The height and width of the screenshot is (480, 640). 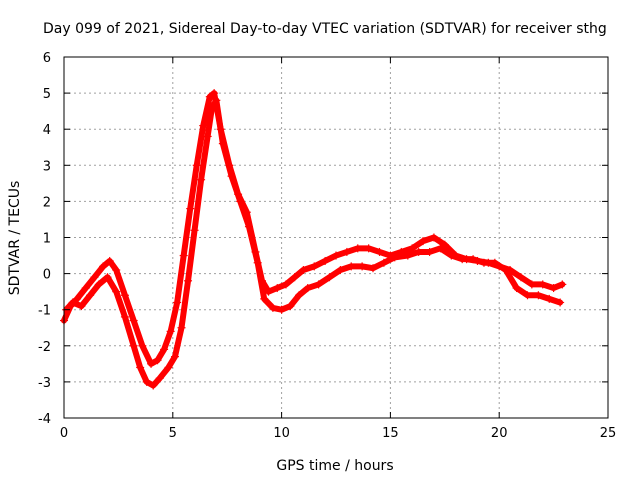 I want to click on x-axis-label: GPS time / hours, so click(x=334, y=466).